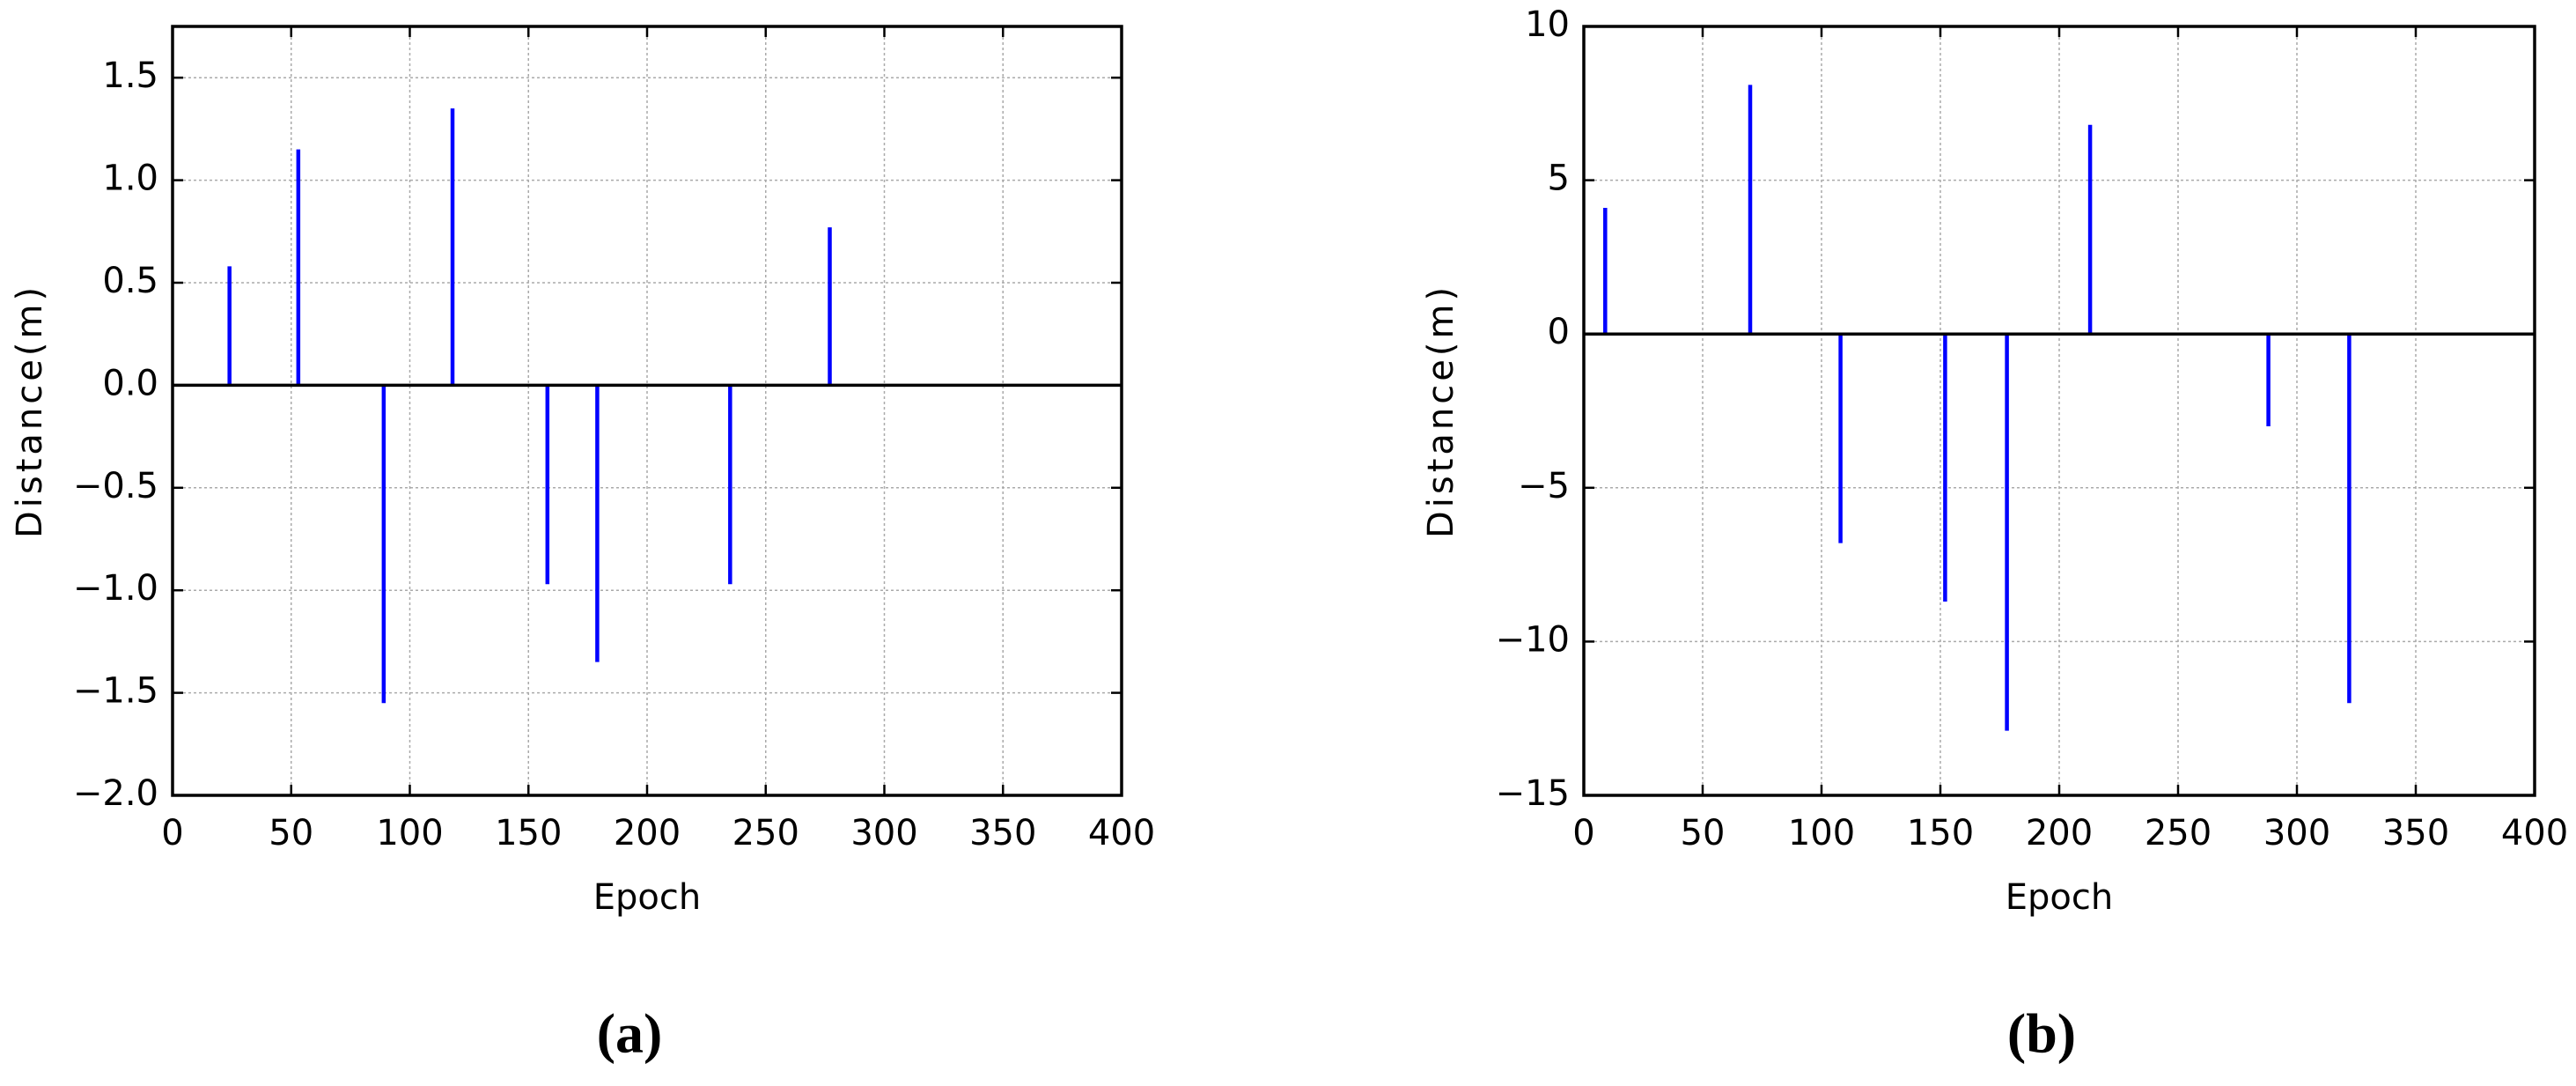 The height and width of the screenshot is (1086, 2576). Describe the element at coordinates (2042, 1034) in the screenshot. I see `caption: (b)` at that location.